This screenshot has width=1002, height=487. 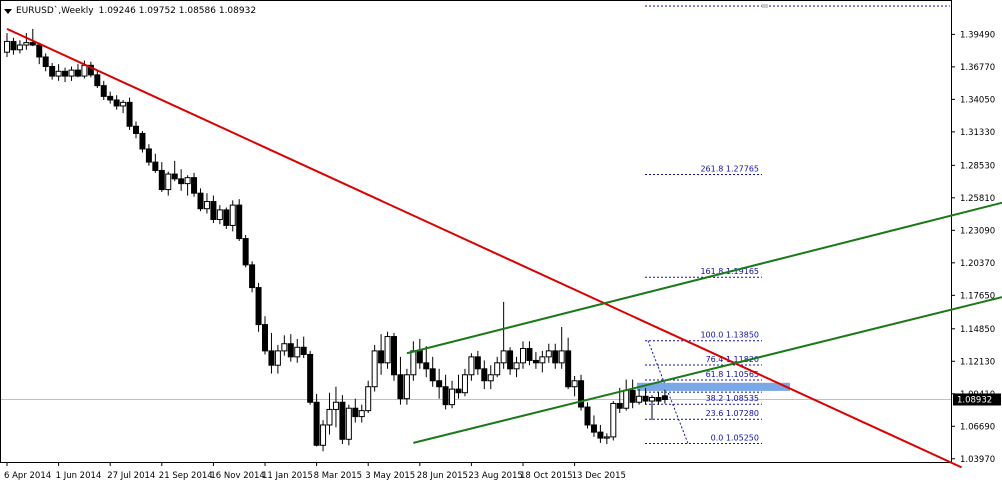 I want to click on chevron-down-icon, so click(x=8, y=11).